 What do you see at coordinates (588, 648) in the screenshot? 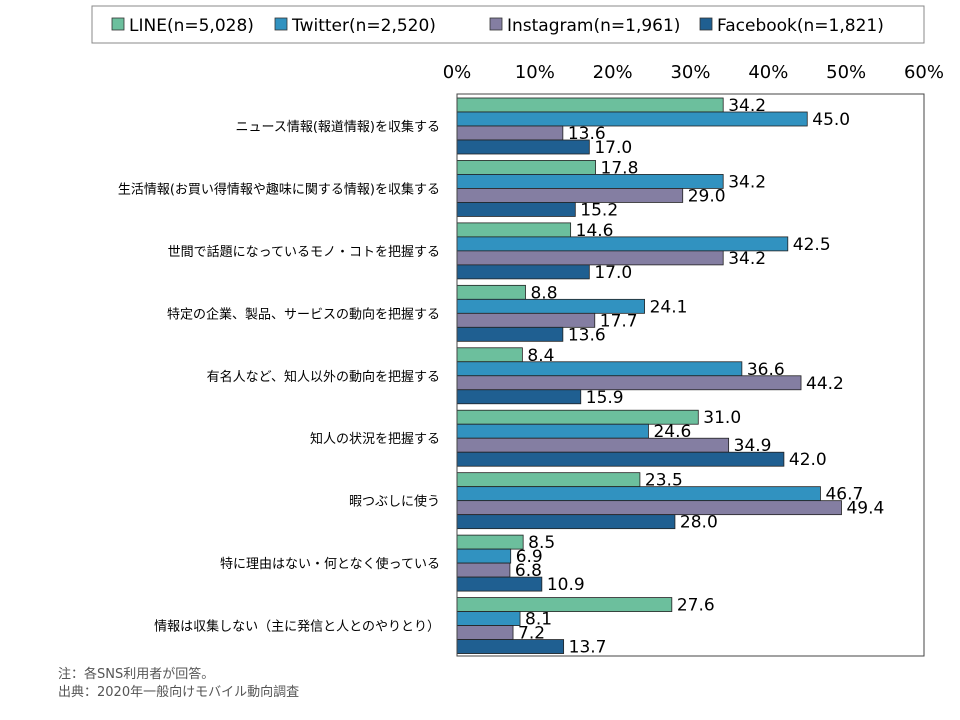
I see `data-label: 13.7` at bounding box center [588, 648].